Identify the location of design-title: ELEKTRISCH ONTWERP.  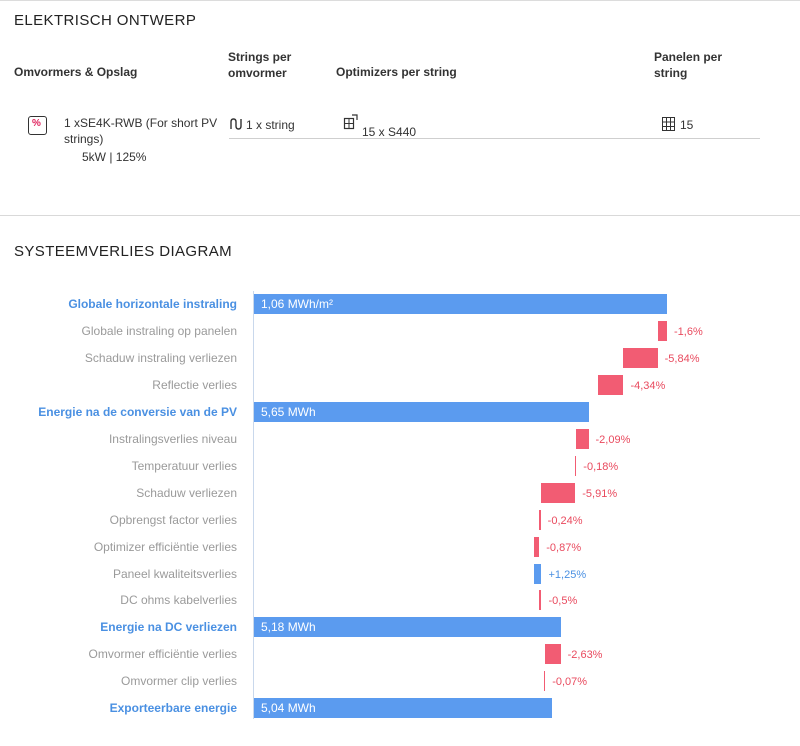
(105, 20).